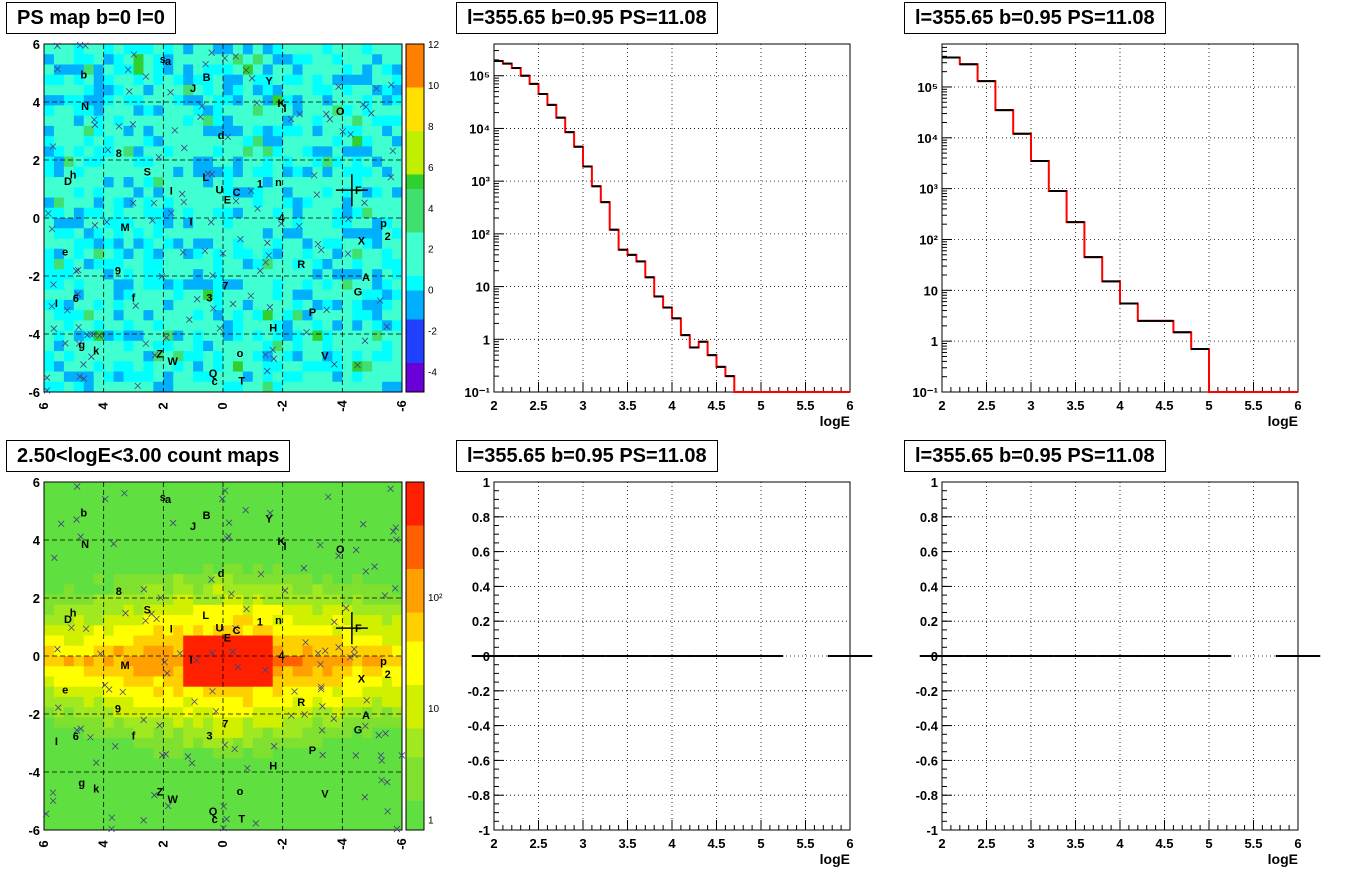 This screenshot has height=876, width=1348. I want to click on source-label: s, so click(163, 498).